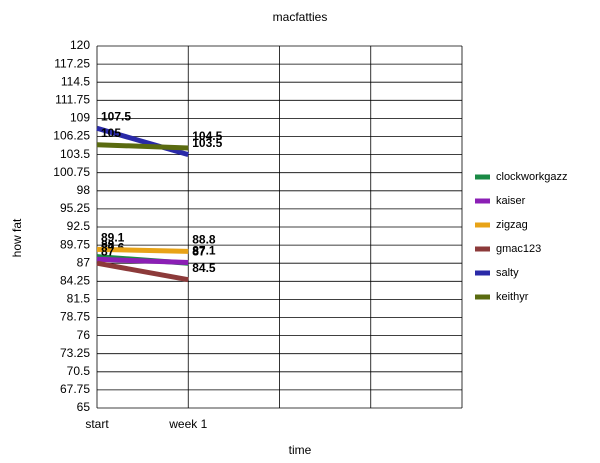 This screenshot has height=463, width=600. What do you see at coordinates (75, 208) in the screenshot?
I see `y-tick-label: 95.25` at bounding box center [75, 208].